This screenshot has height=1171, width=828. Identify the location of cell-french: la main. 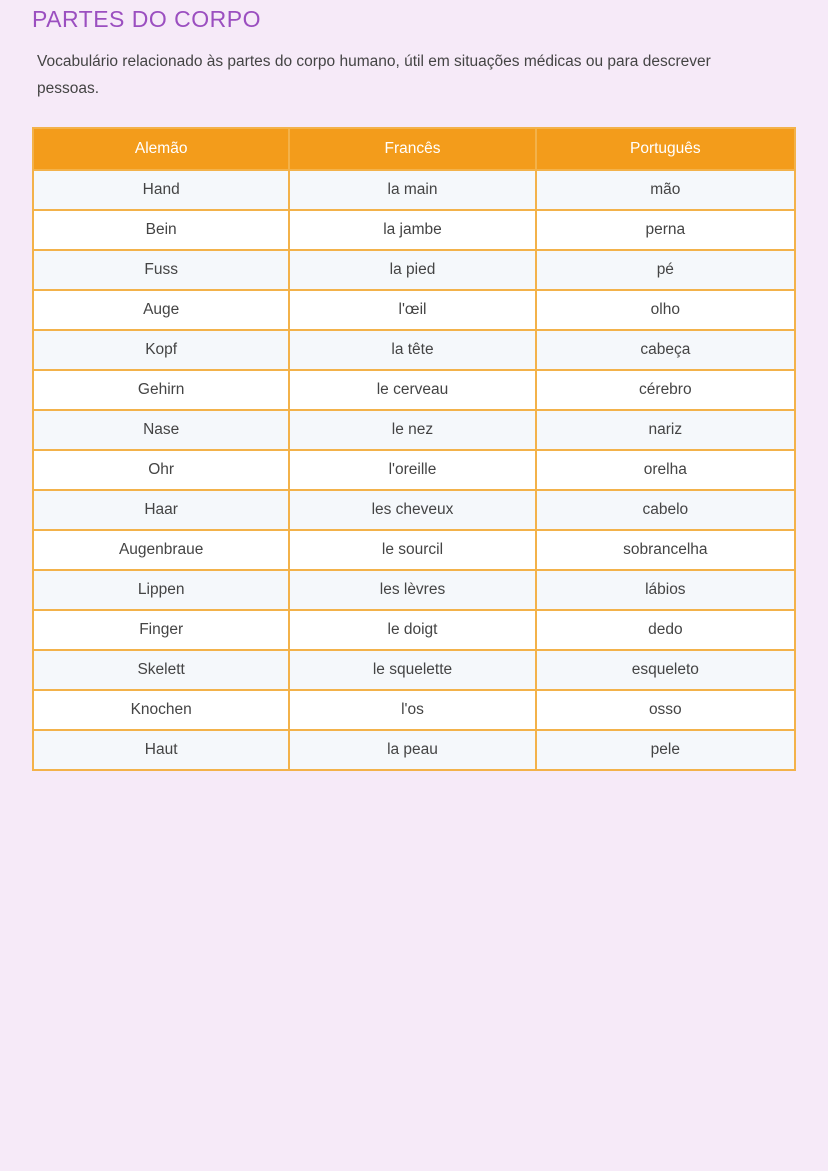
(412, 190).